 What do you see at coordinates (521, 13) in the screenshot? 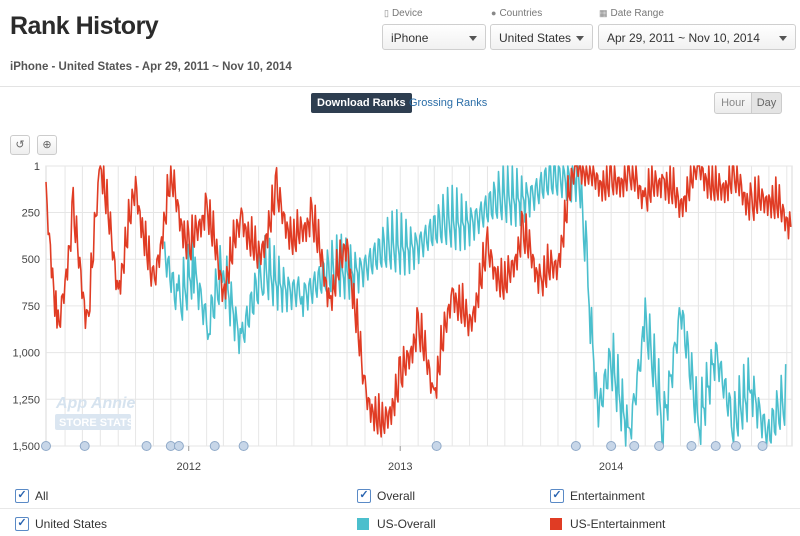
I see `countries-label-text: Countries` at bounding box center [521, 13].